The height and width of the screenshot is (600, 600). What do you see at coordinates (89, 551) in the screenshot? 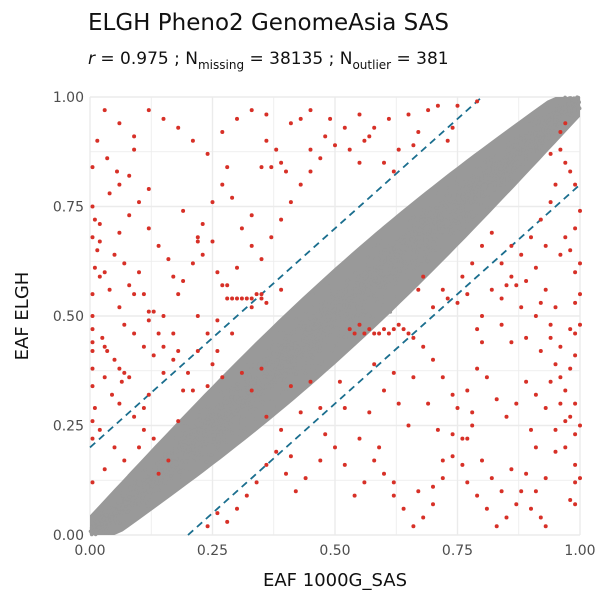
I see `x-tick-label: 0.00` at bounding box center [89, 551].